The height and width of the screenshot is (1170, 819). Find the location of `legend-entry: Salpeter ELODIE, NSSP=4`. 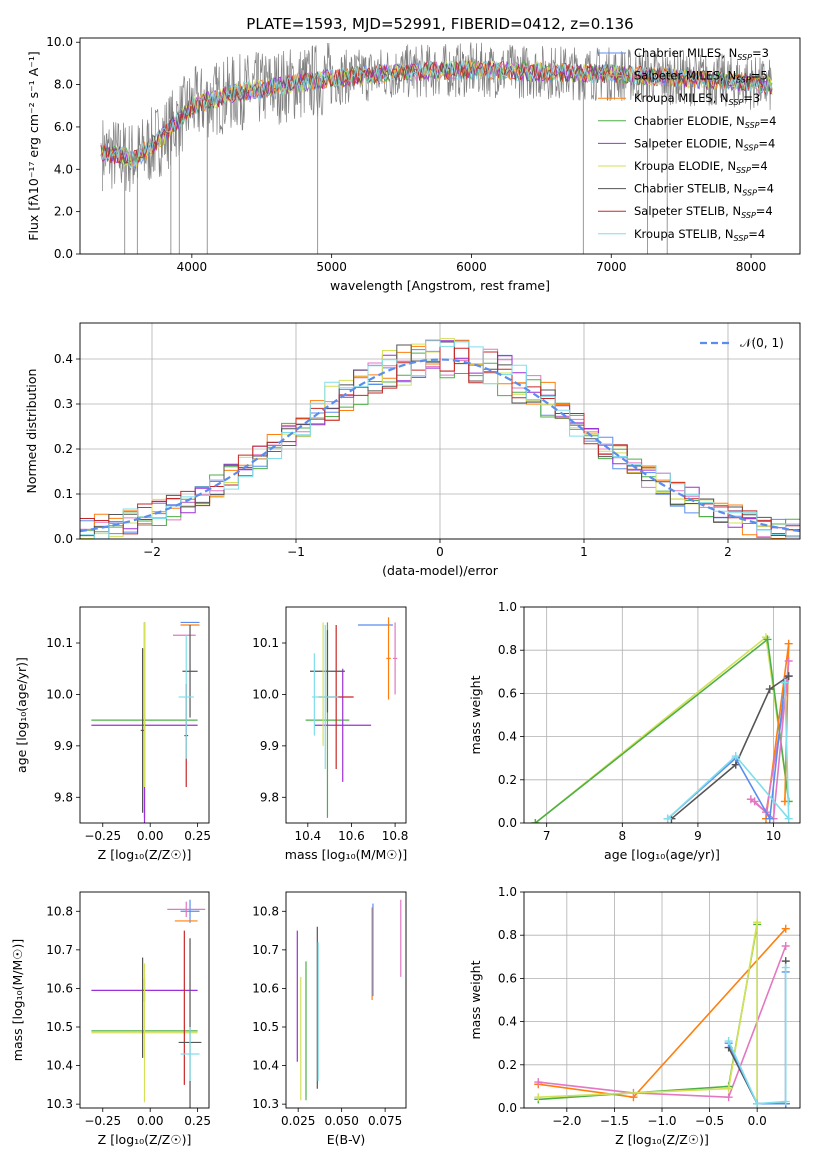

legend-entry: Salpeter ELODIE, NSSP=4 is located at coordinates (704, 144).